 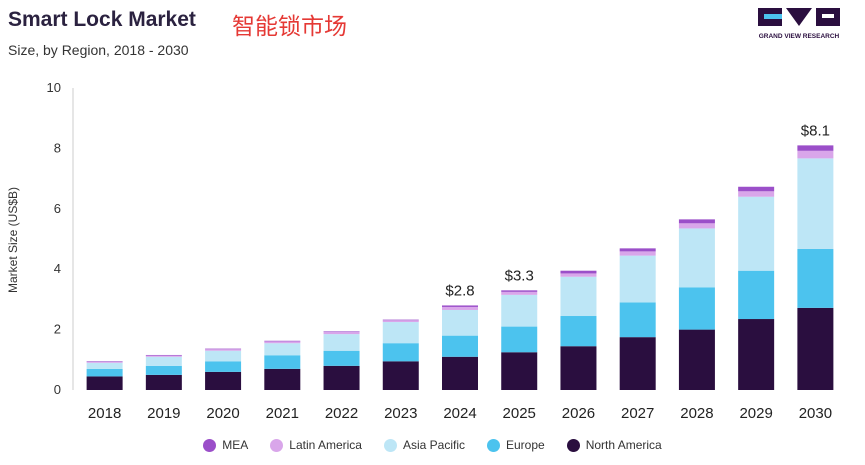 What do you see at coordinates (828, 16) in the screenshot?
I see `logo-accent-right` at bounding box center [828, 16].